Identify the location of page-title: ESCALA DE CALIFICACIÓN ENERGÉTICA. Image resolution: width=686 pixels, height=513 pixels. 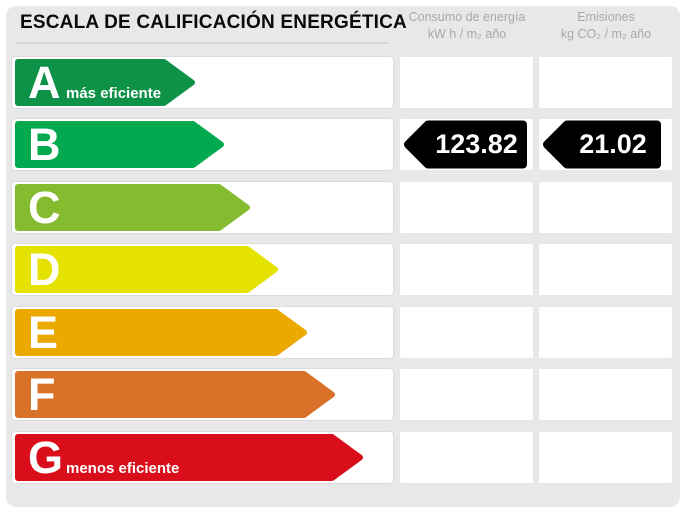
(213, 22).